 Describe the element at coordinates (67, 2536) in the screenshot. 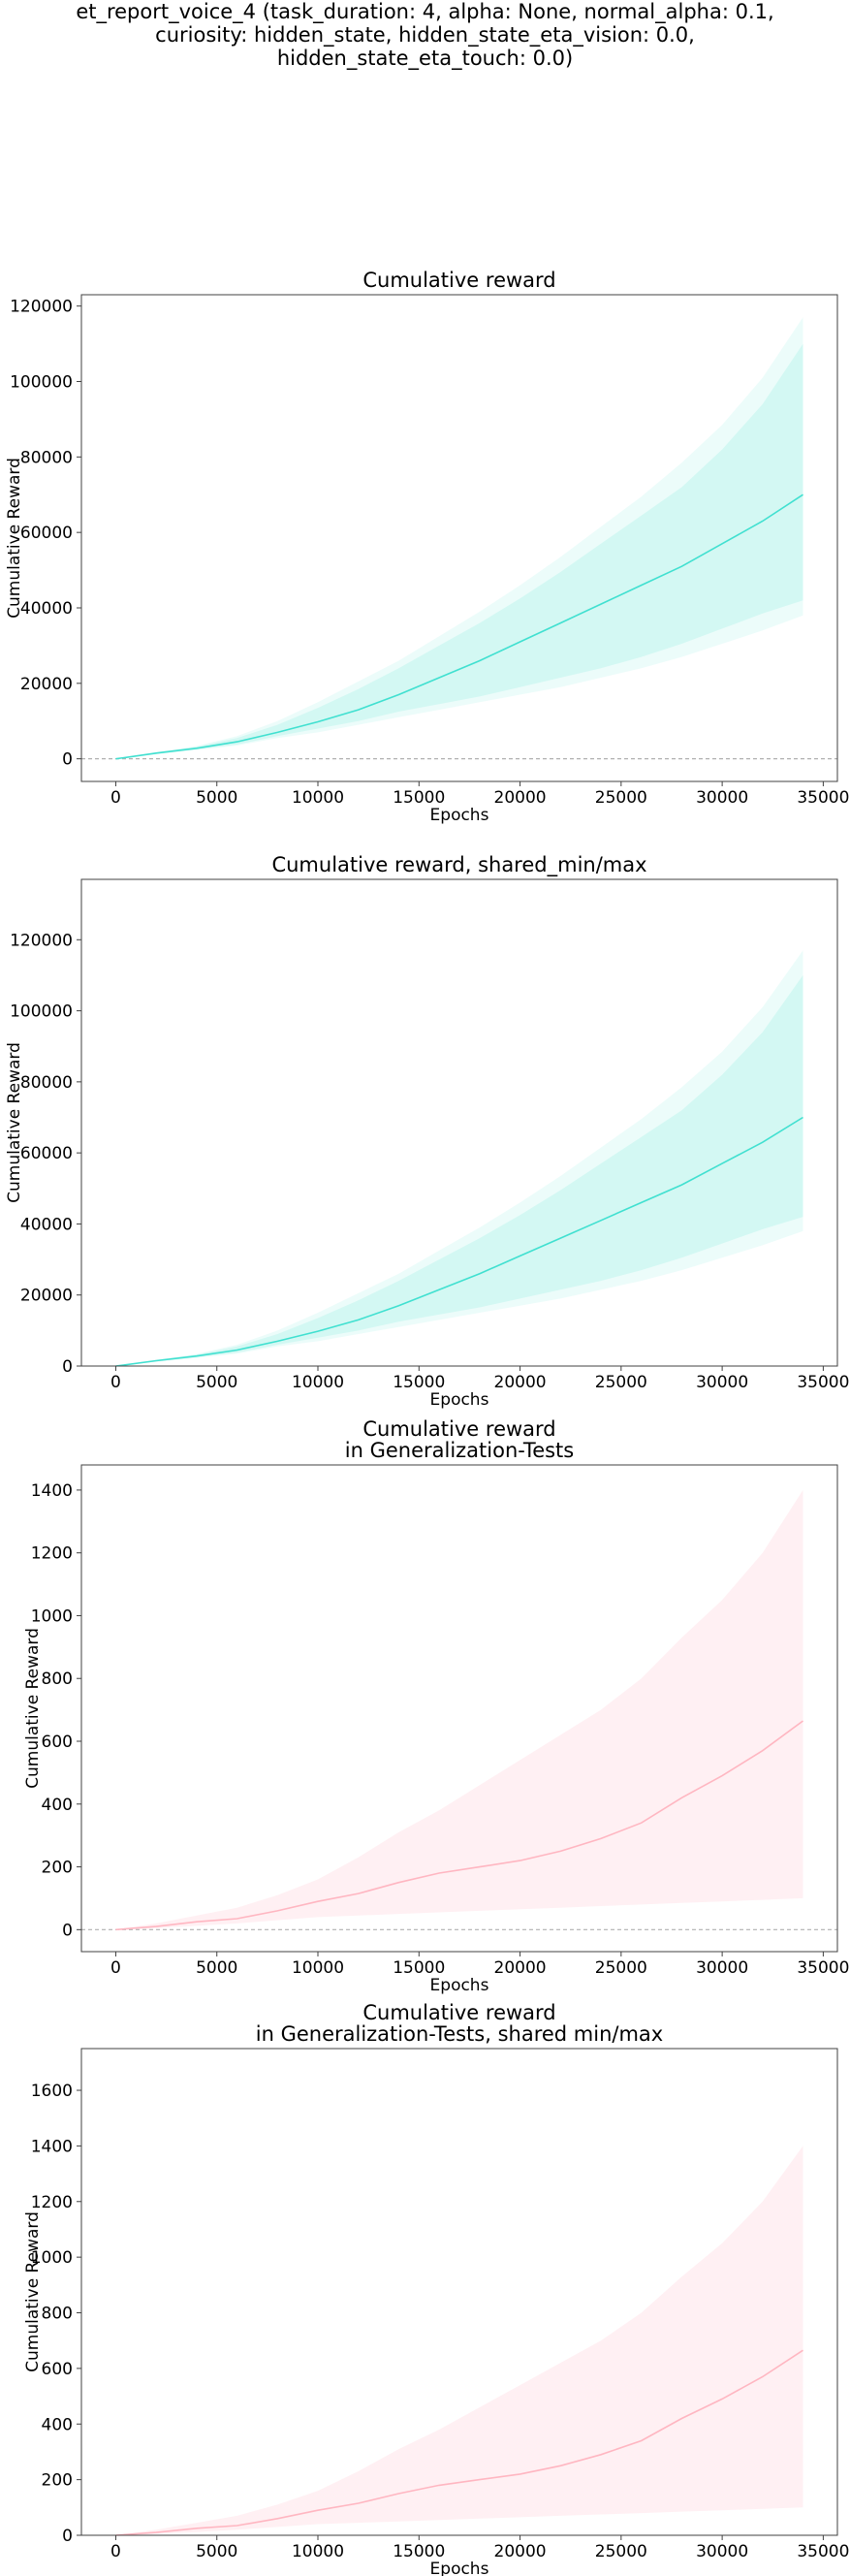

I see `chart-4-ytick-label: 0` at that location.